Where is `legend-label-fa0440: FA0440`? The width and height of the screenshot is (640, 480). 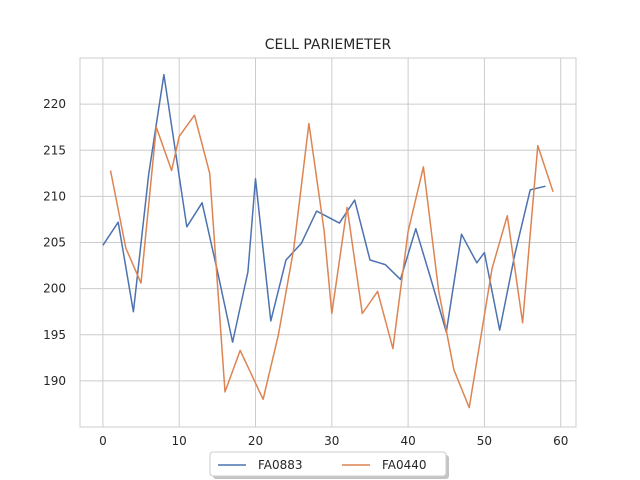
legend-label-fa0440: FA0440 is located at coordinates (404, 465).